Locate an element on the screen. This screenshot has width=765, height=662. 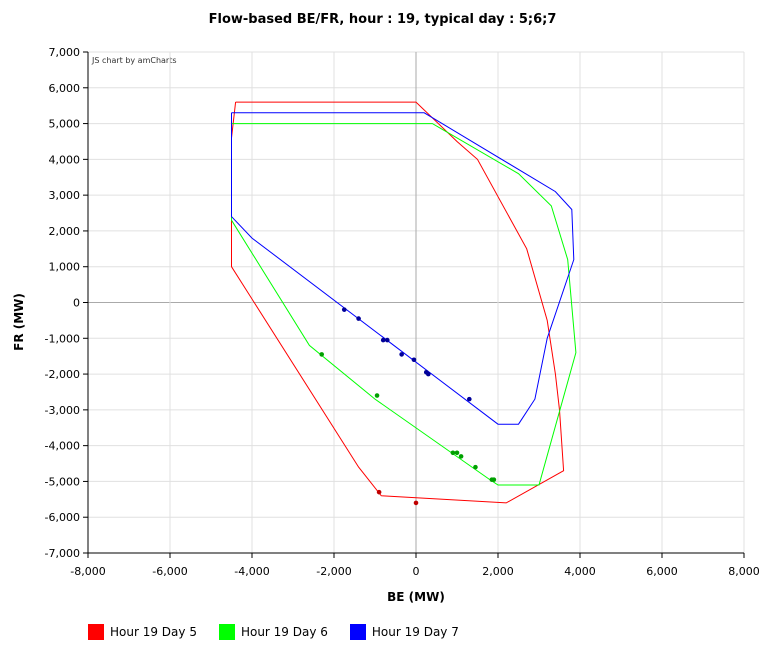
y-tick-label: -7,000 is located at coordinates (62, 553).